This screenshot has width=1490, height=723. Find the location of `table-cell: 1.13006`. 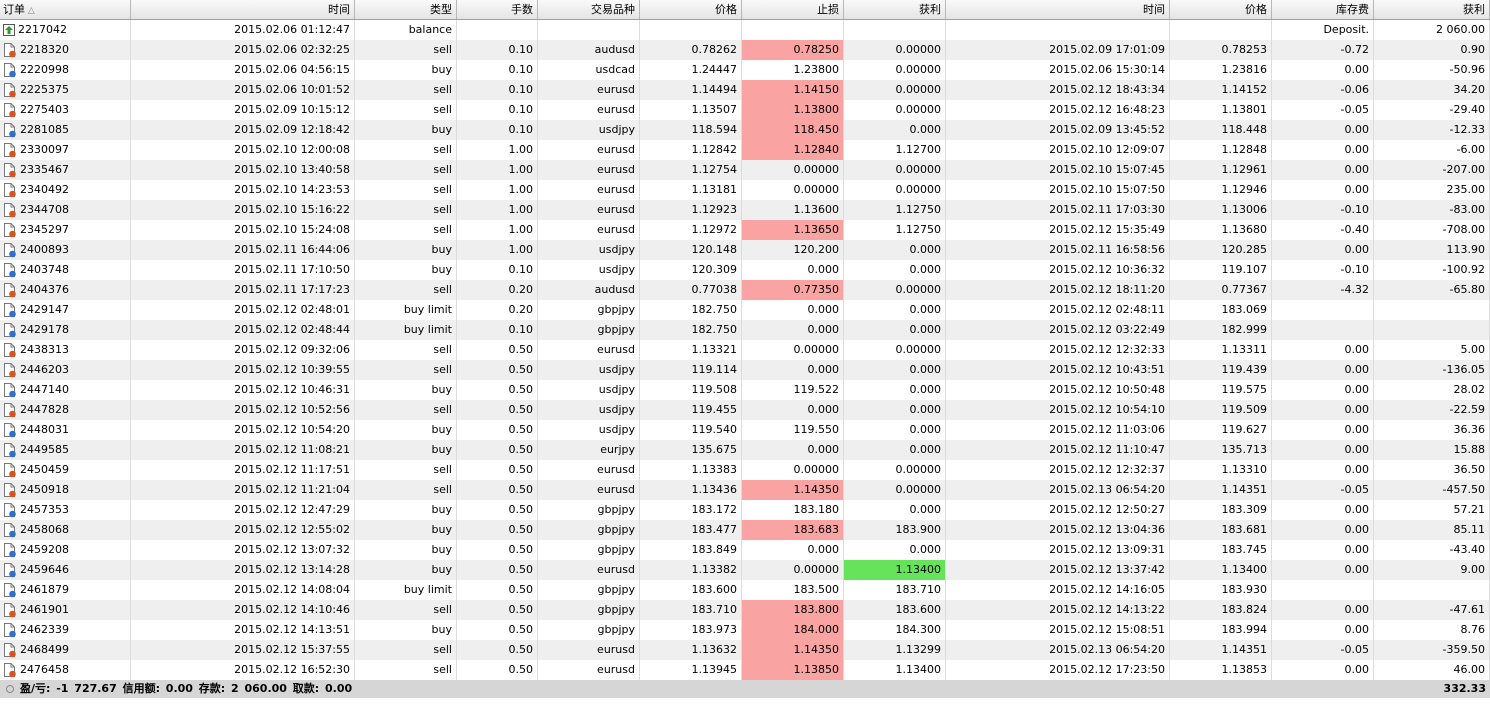

table-cell: 1.13006 is located at coordinates (1221, 210).